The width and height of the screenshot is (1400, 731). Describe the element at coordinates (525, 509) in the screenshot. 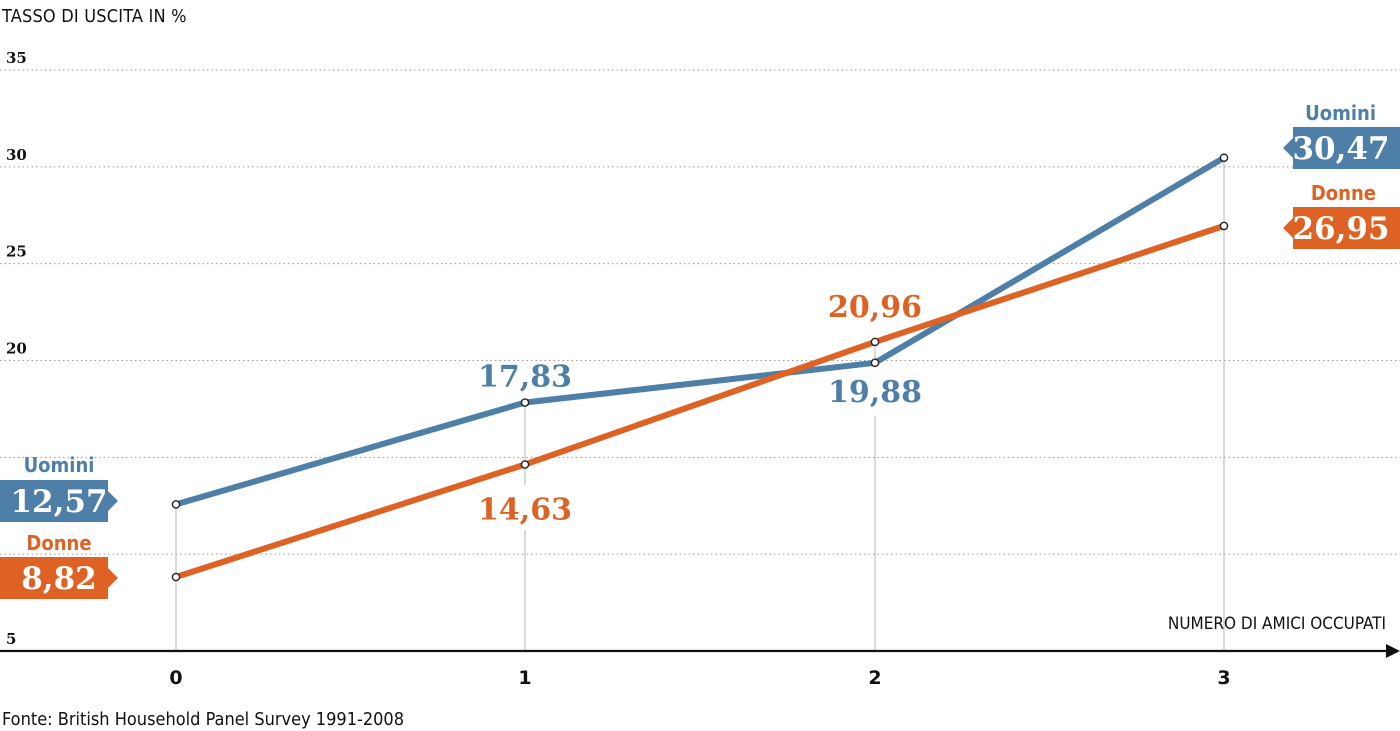

I see `data-label: 14,63` at that location.